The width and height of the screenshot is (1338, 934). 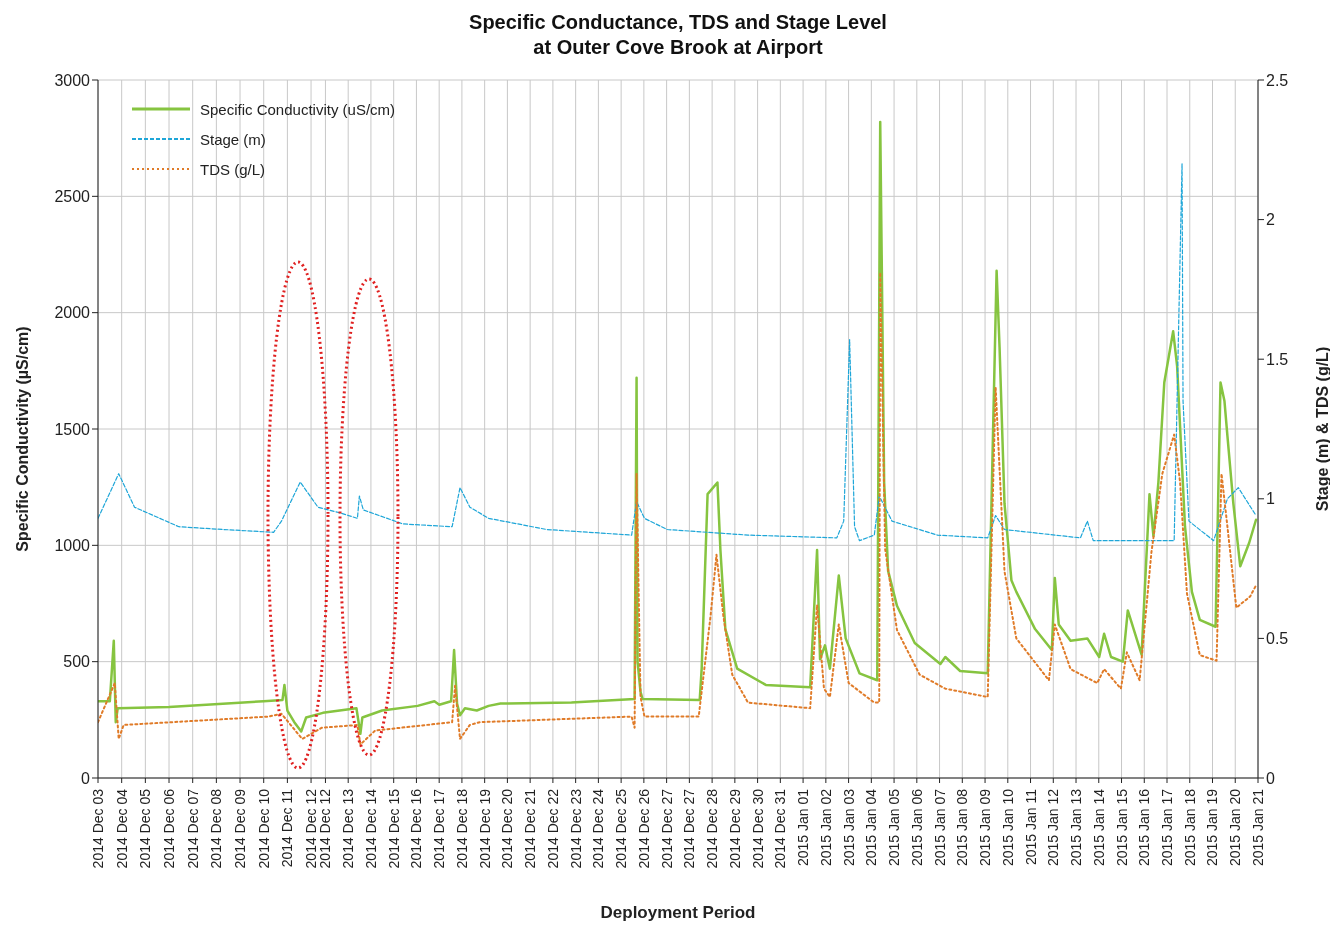 I want to click on legend-label: Specific Conductivity (uS/cm), so click(x=298, y=109).